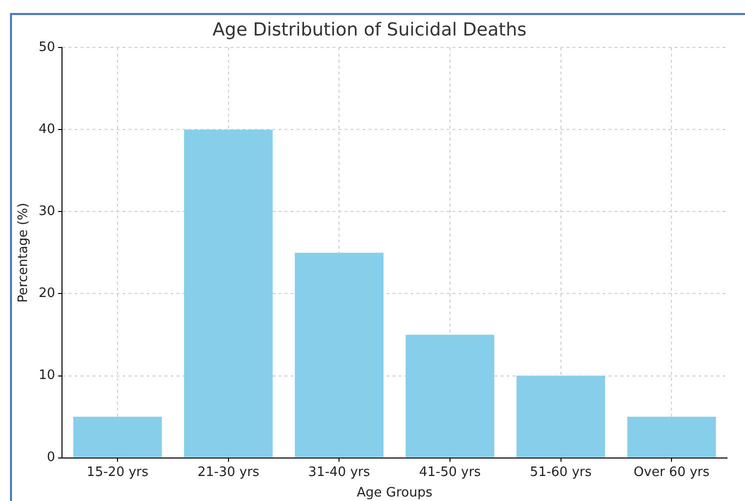  I want to click on x-tick-label: 21-30 yrs, so click(228, 472).